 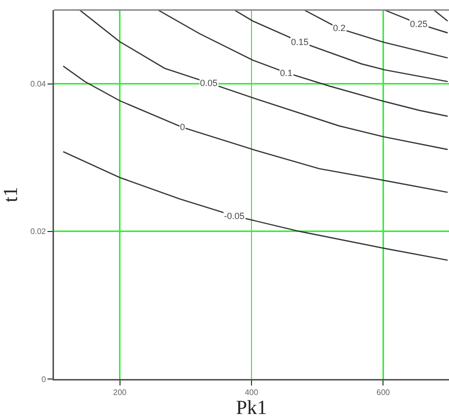 What do you see at coordinates (341, 46) in the screenshot?
I see `line-series` at bounding box center [341, 46].